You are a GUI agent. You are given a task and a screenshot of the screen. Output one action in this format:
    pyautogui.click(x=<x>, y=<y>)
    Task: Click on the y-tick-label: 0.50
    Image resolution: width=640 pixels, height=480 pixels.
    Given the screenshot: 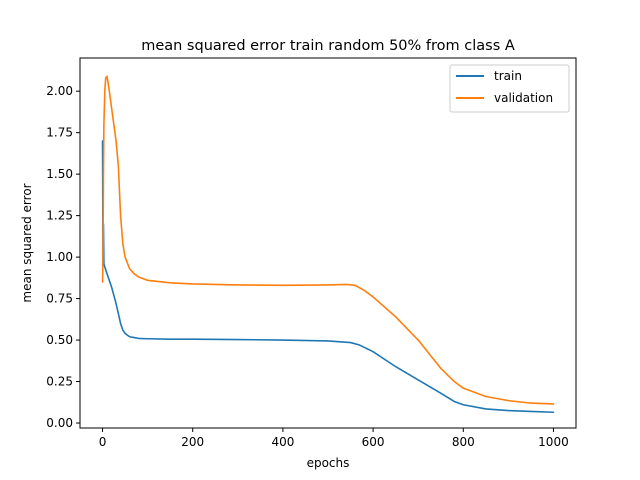 What is the action you would take?
    pyautogui.click(x=59, y=340)
    